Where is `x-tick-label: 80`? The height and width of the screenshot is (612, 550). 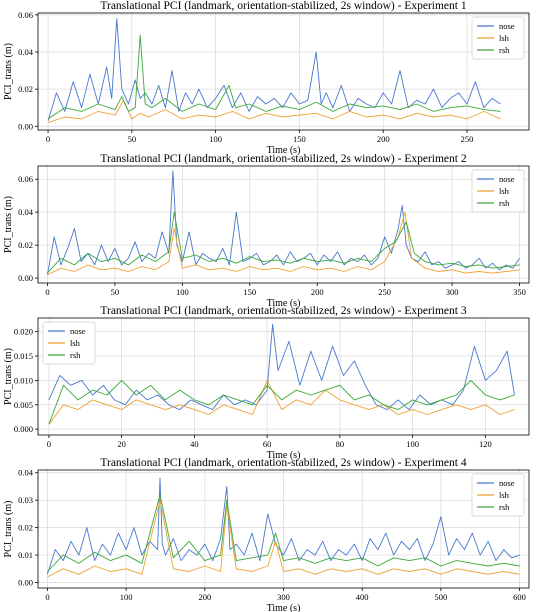
x-tick-label: 80 is located at coordinates (340, 444).